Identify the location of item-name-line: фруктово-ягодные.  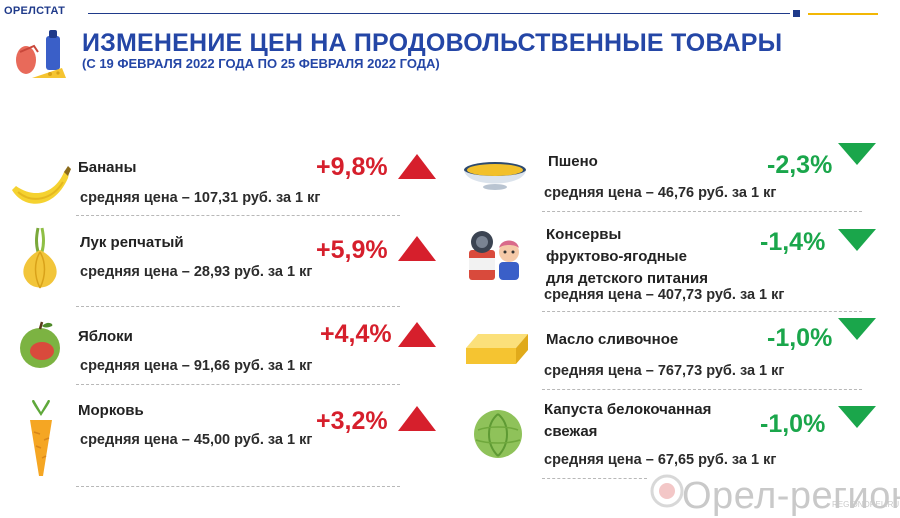
(616, 256).